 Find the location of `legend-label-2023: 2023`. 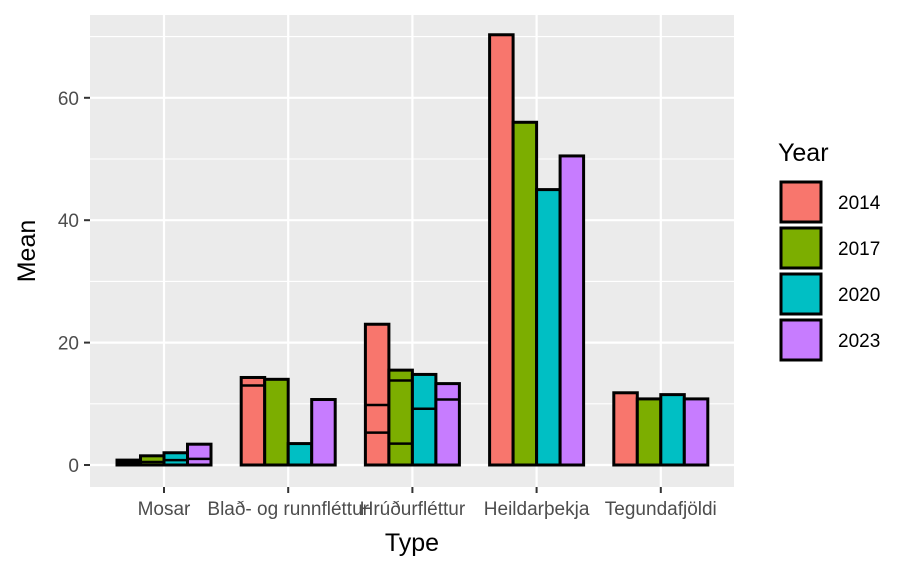

legend-label-2023: 2023 is located at coordinates (859, 341).